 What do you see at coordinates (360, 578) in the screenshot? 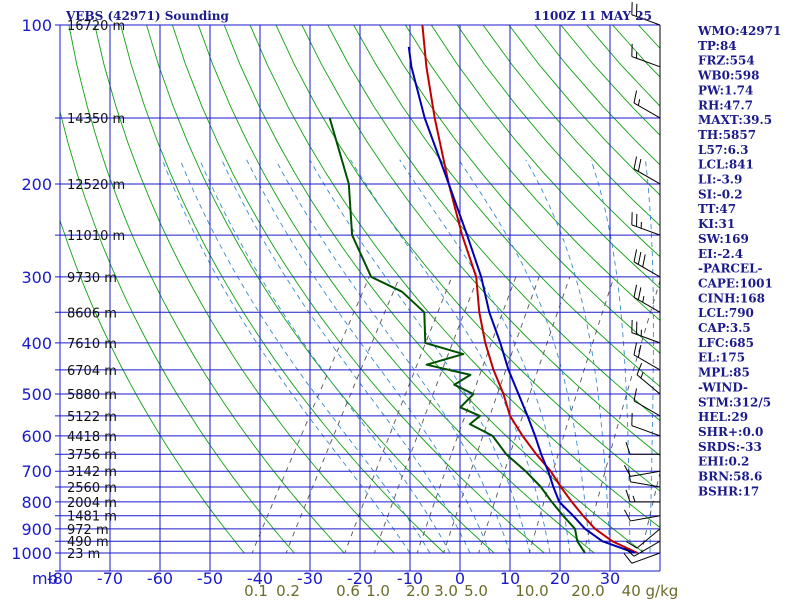
I see `x-tick-label: -20` at bounding box center [360, 578].